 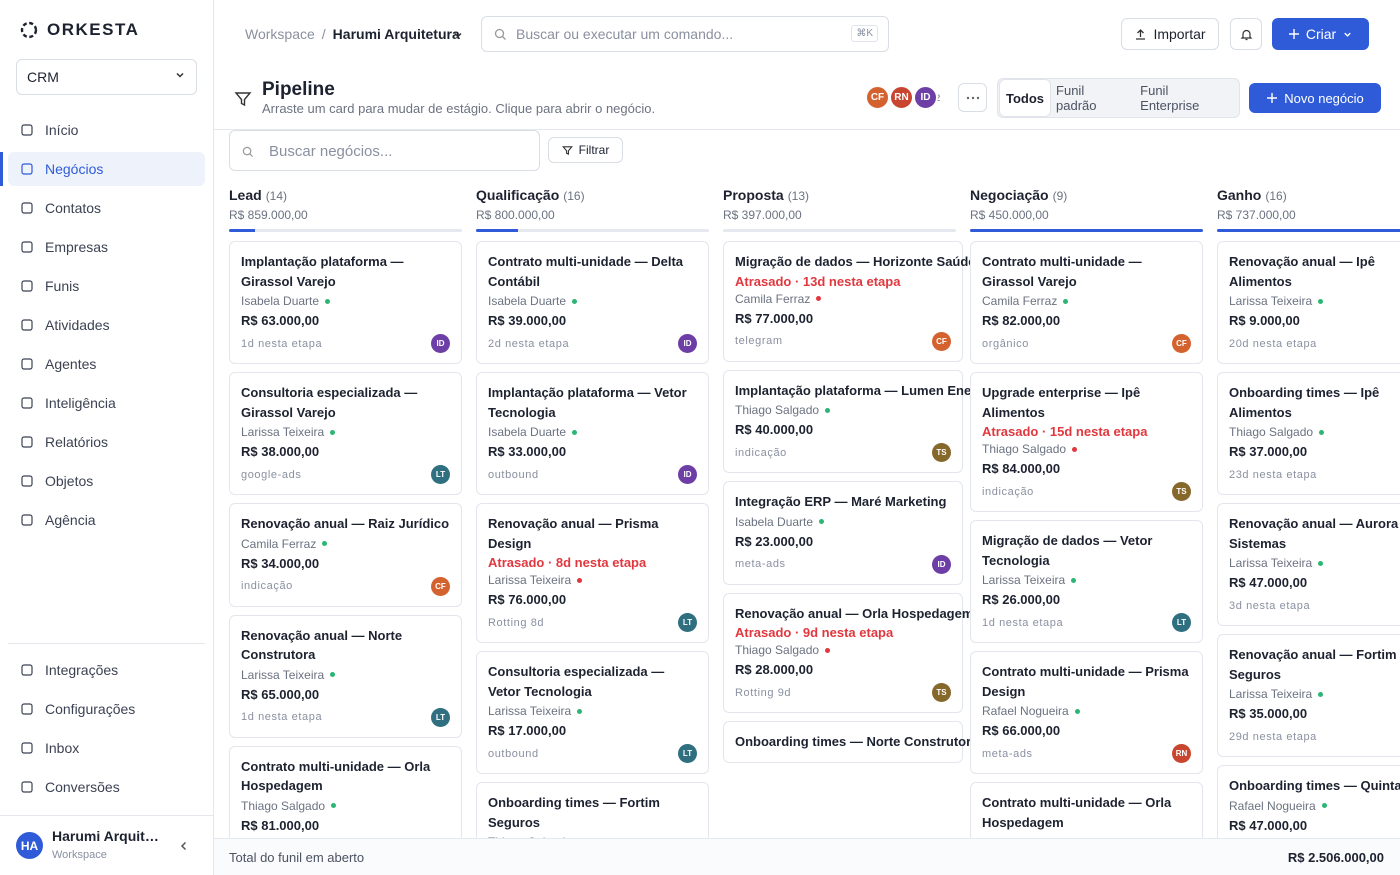 What do you see at coordinates (106, 481) in the screenshot?
I see `nav-item: Objetos` at bounding box center [106, 481].